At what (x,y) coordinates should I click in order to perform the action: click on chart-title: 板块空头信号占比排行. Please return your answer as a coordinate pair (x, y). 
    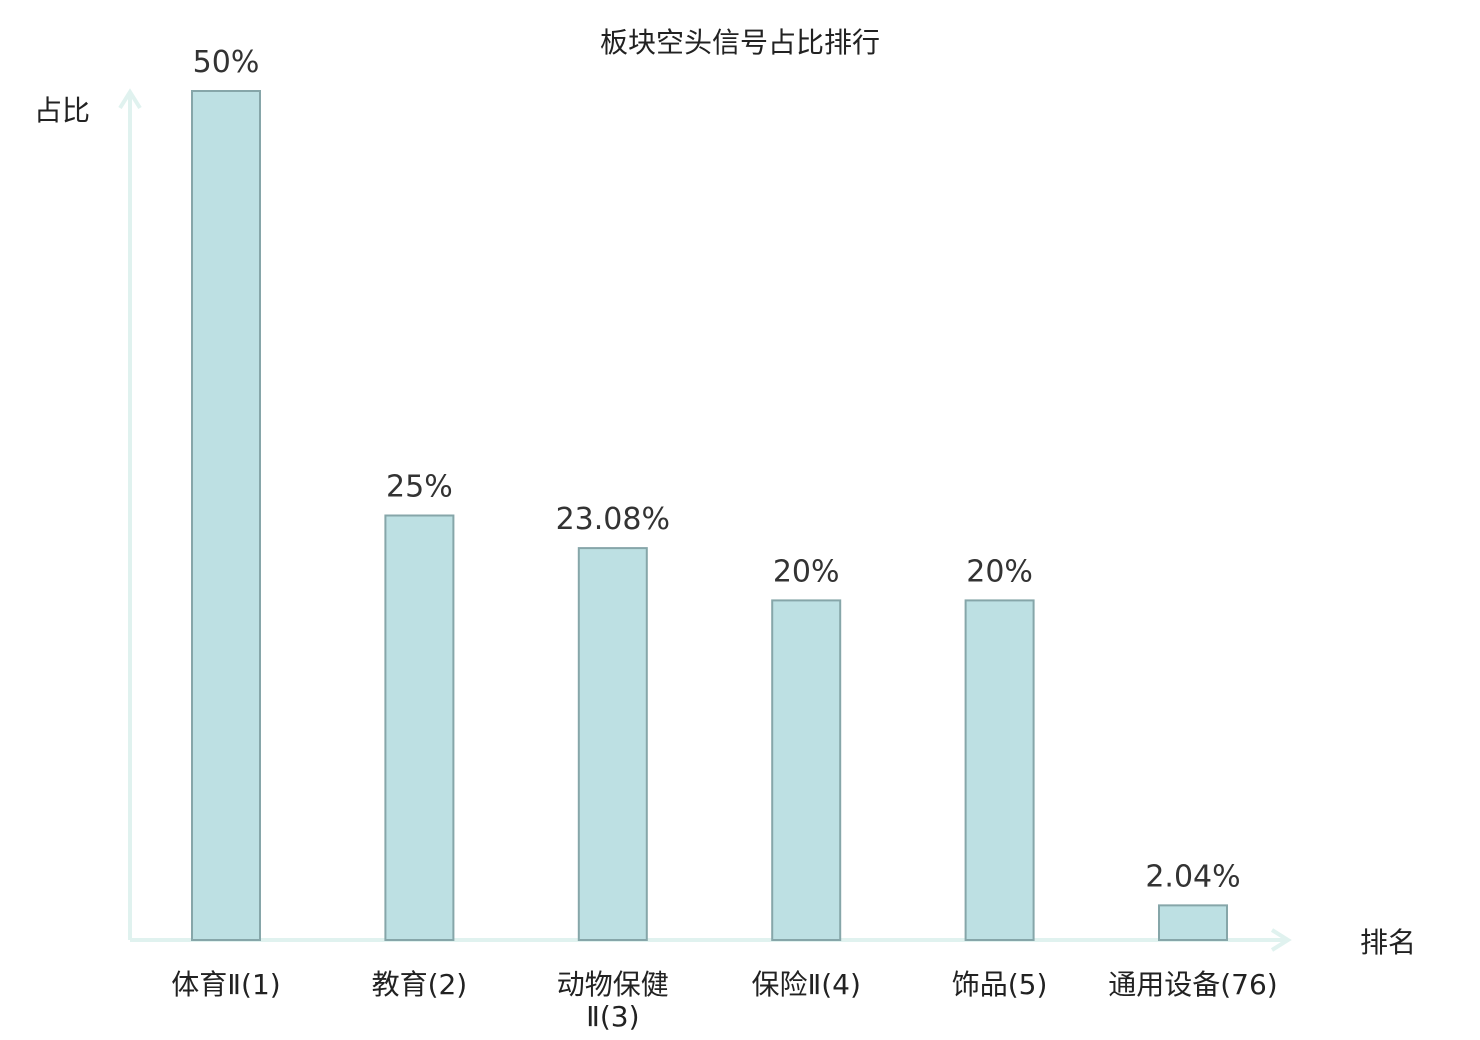
    Looking at the image, I should click on (740, 42).